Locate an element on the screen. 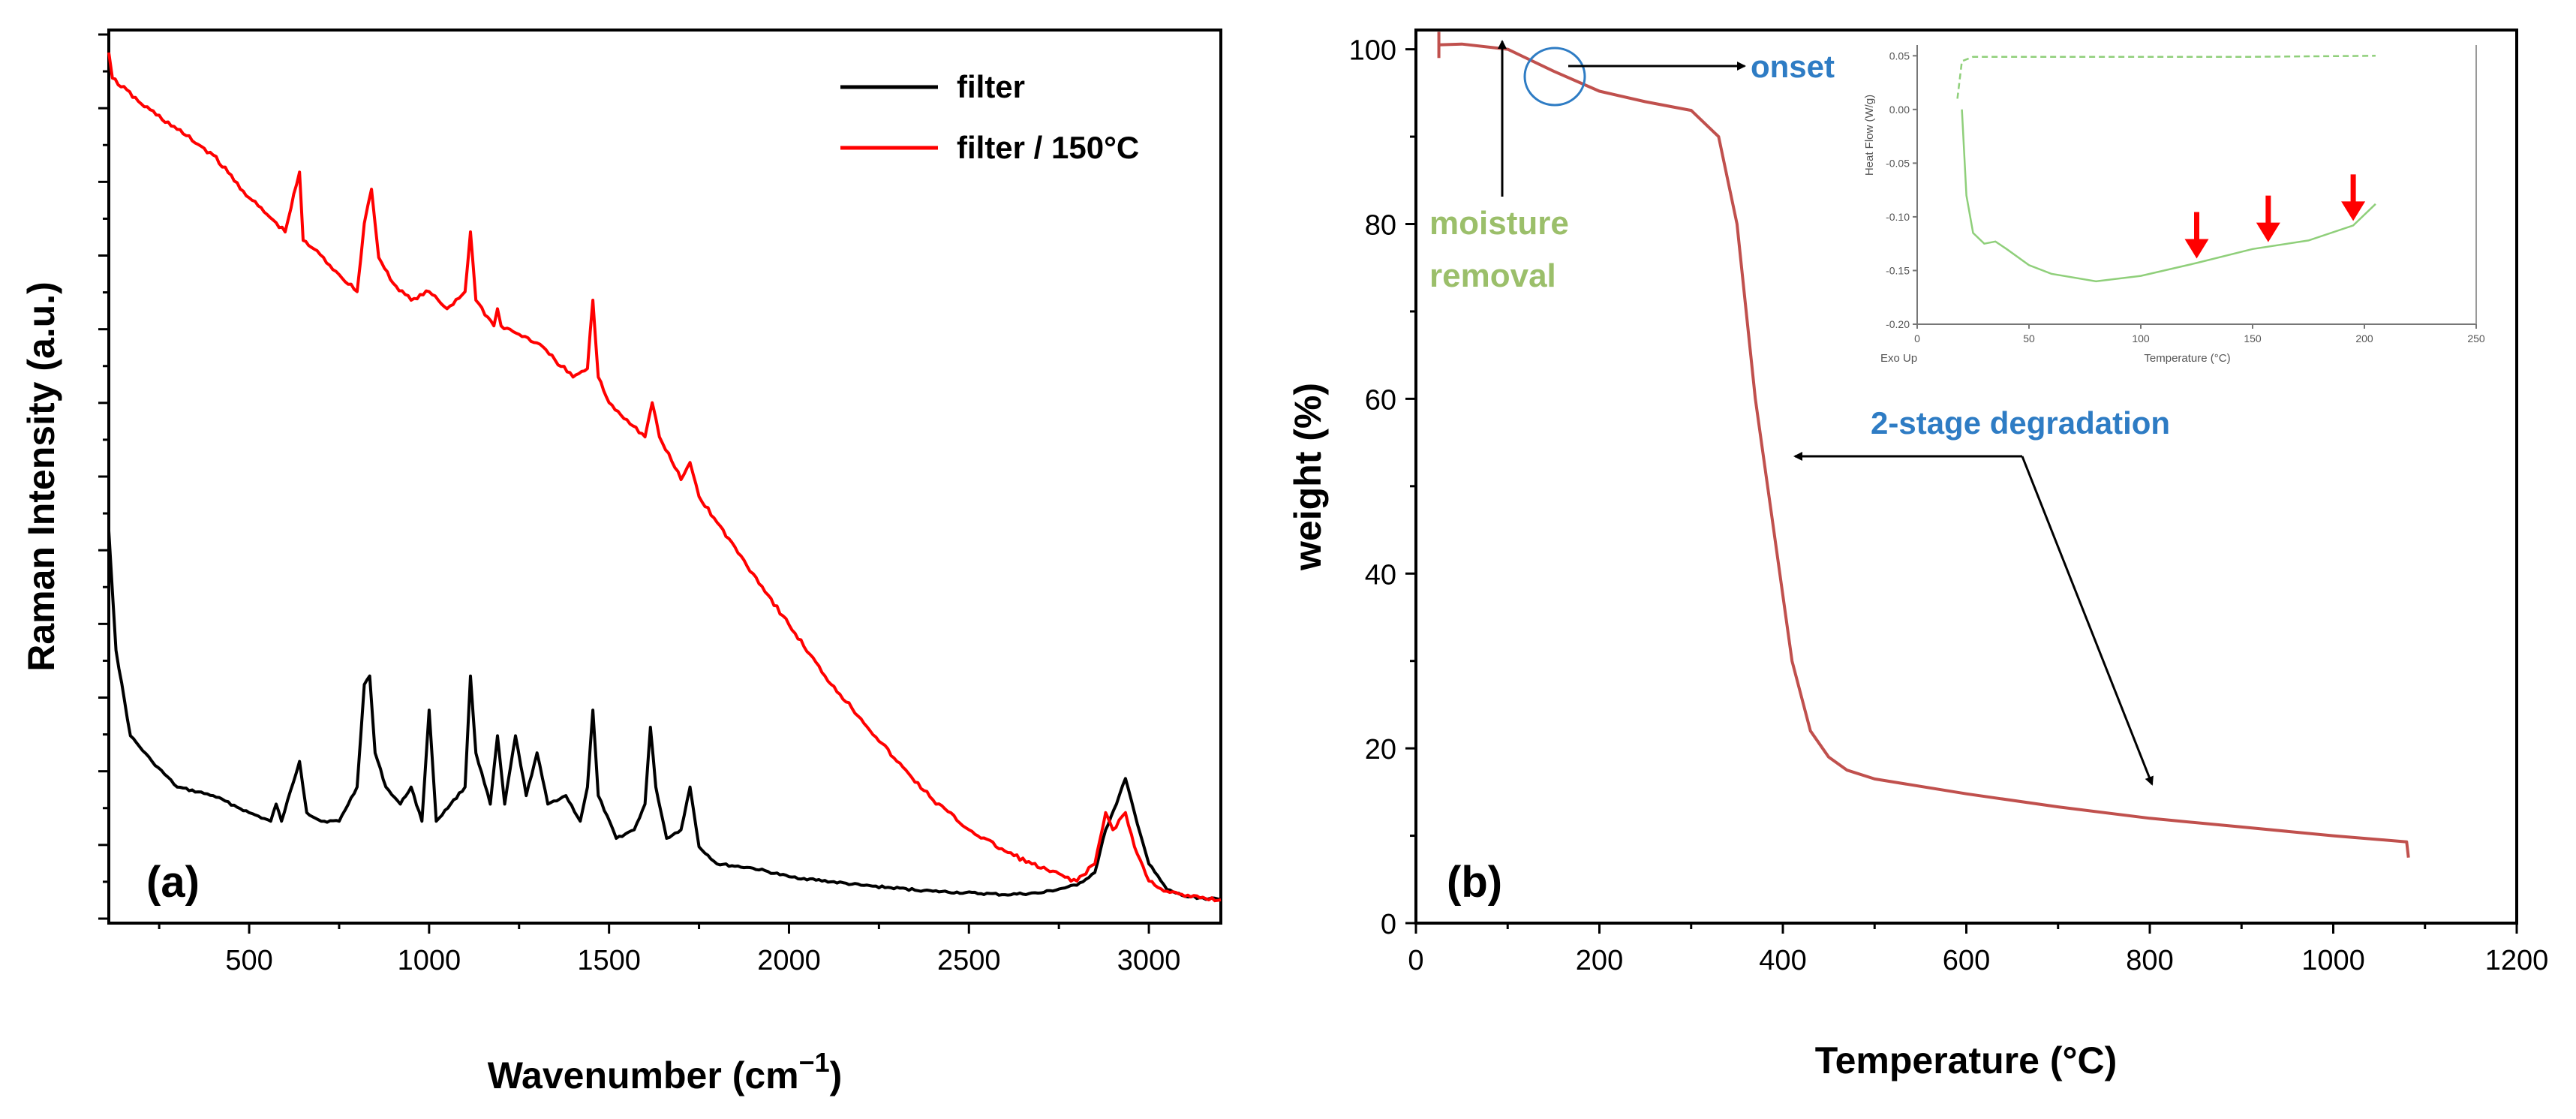 This screenshot has height=1119, width=2576. panel-a-xtick-label: 1500 is located at coordinates (609, 960).